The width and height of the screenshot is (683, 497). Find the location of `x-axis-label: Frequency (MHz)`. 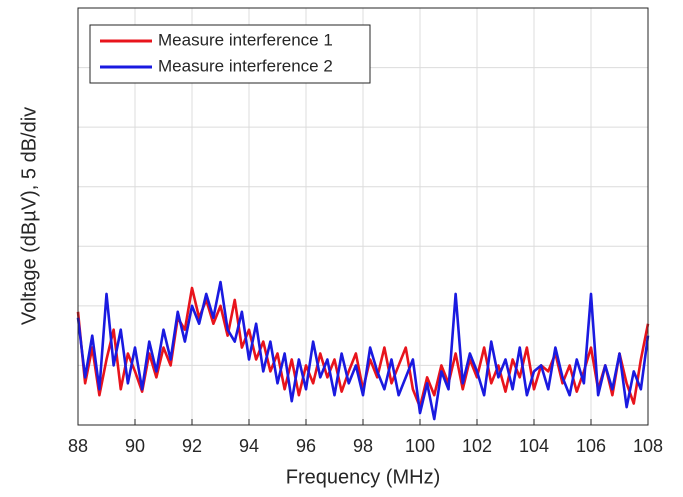

x-axis-label: Frequency (MHz) is located at coordinates (363, 477).